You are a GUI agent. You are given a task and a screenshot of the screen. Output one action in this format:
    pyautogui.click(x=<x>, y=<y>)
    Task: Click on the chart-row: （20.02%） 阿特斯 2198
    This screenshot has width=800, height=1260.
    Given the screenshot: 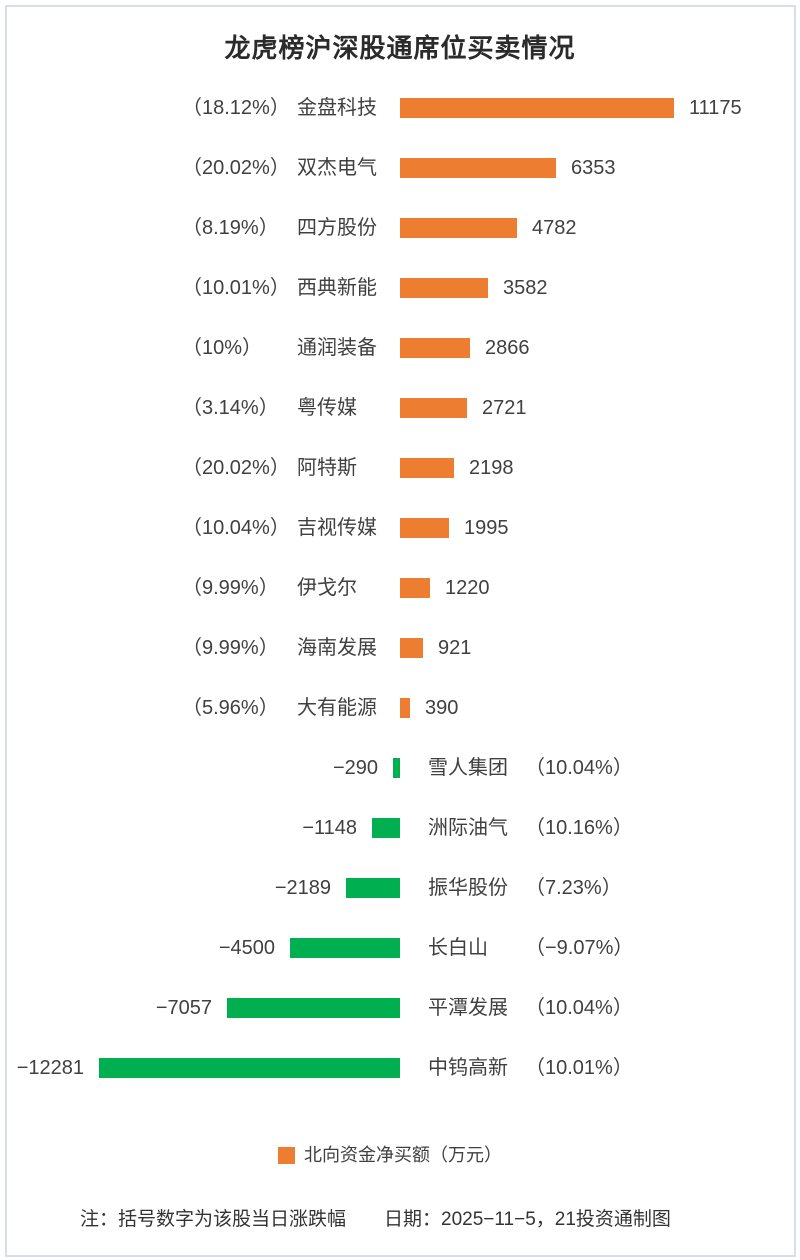 What is the action you would take?
    pyautogui.click(x=400, y=468)
    